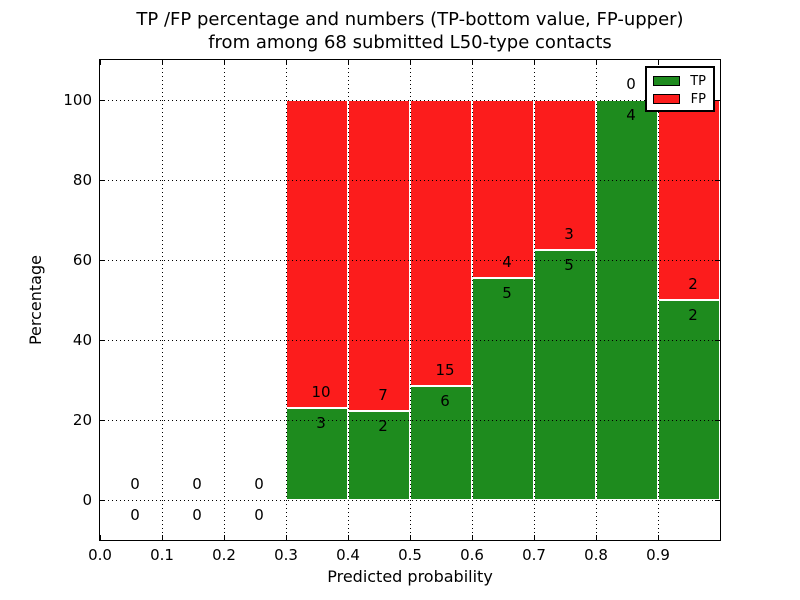 This screenshot has height=600, width=800. Describe the element at coordinates (162, 555) in the screenshot. I see `x-tick-label: 0.1` at that location.